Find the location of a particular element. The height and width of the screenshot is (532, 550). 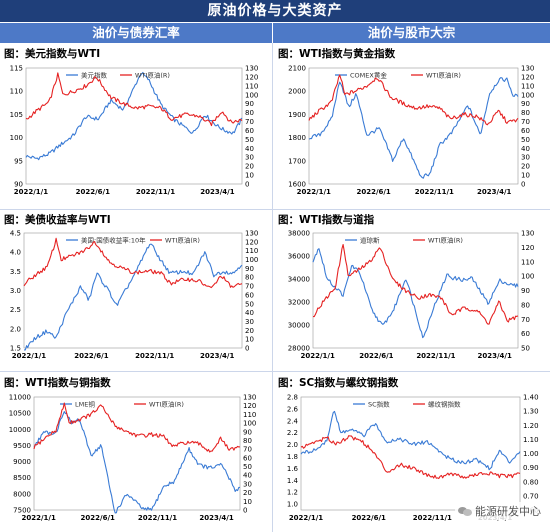

y-left-tick-label: 2.6 is located at coordinates (293, 409).